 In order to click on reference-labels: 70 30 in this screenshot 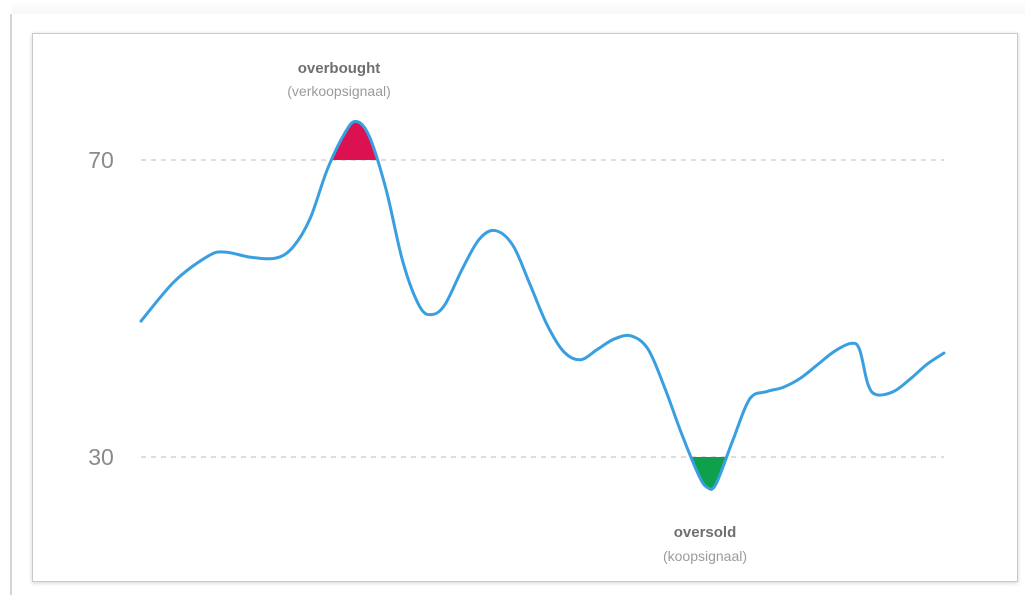, I will do `click(101, 308)`.